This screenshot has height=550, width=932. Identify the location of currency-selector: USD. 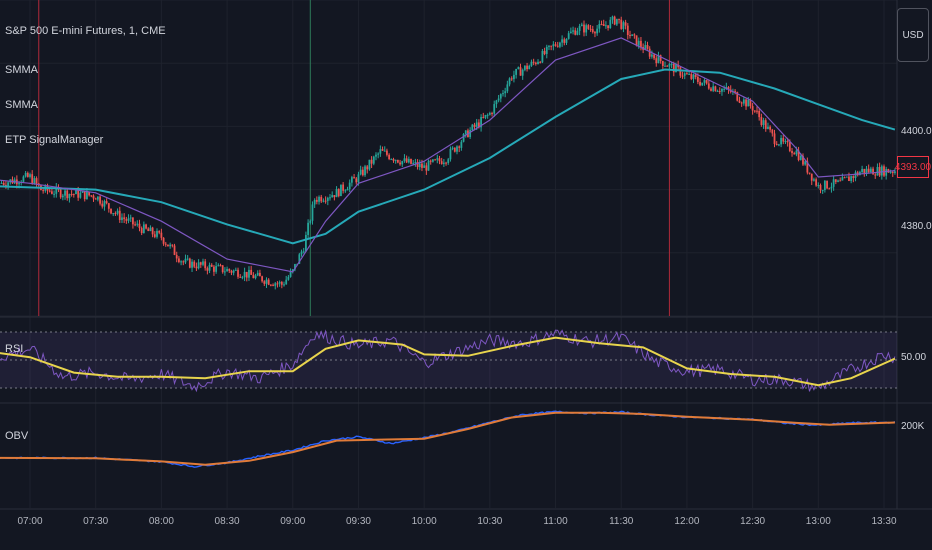
(913, 35).